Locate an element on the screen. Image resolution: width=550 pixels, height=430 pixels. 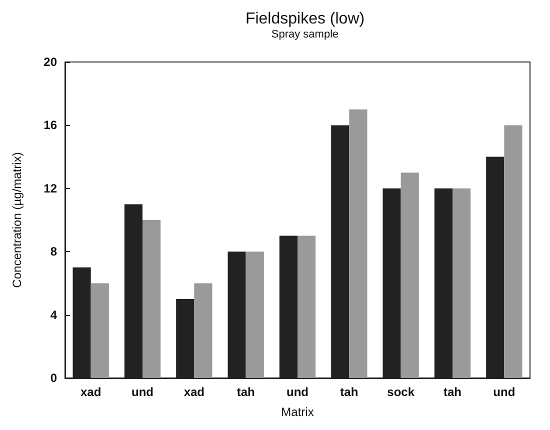
y-tick-label: 0 is located at coordinates (54, 378).